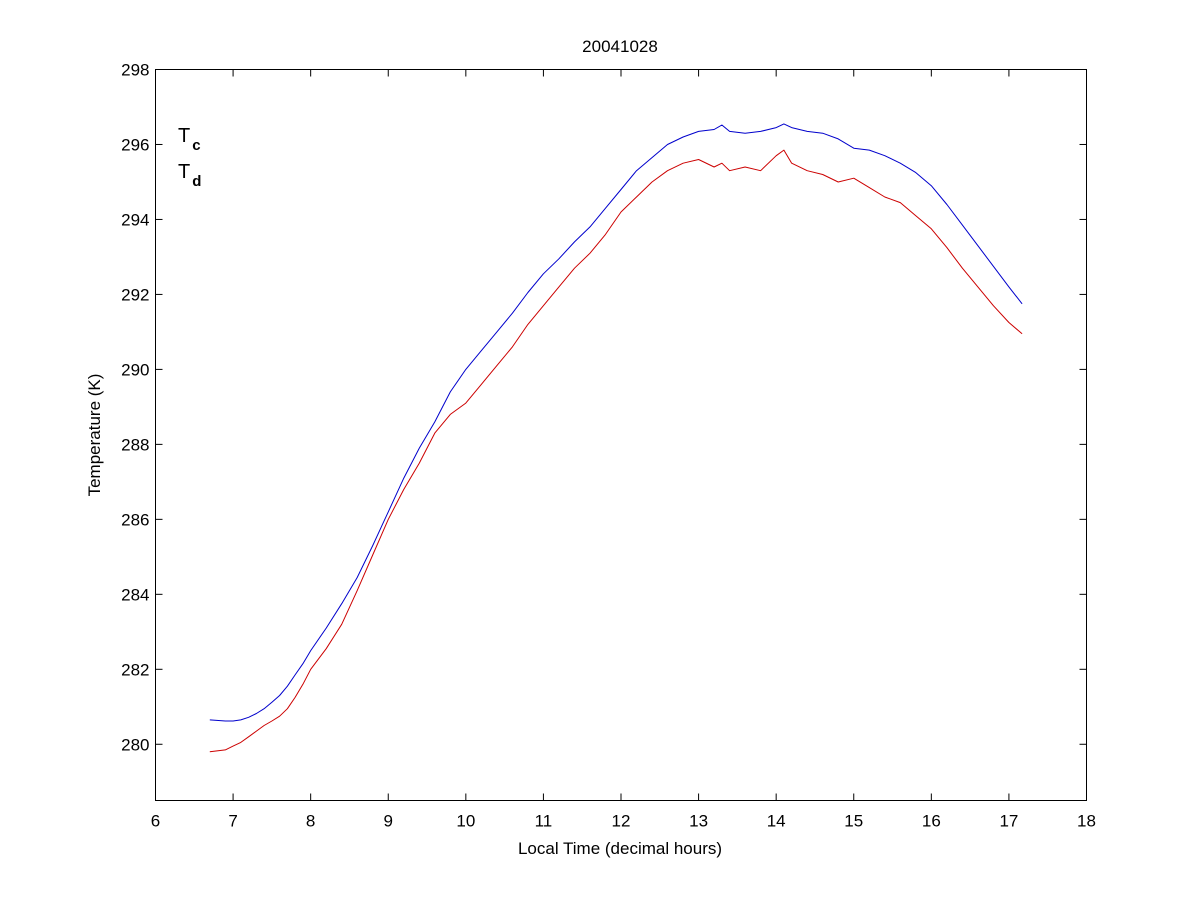 The image size is (1200, 900). What do you see at coordinates (388, 821) in the screenshot?
I see `x-tick-label: 9` at bounding box center [388, 821].